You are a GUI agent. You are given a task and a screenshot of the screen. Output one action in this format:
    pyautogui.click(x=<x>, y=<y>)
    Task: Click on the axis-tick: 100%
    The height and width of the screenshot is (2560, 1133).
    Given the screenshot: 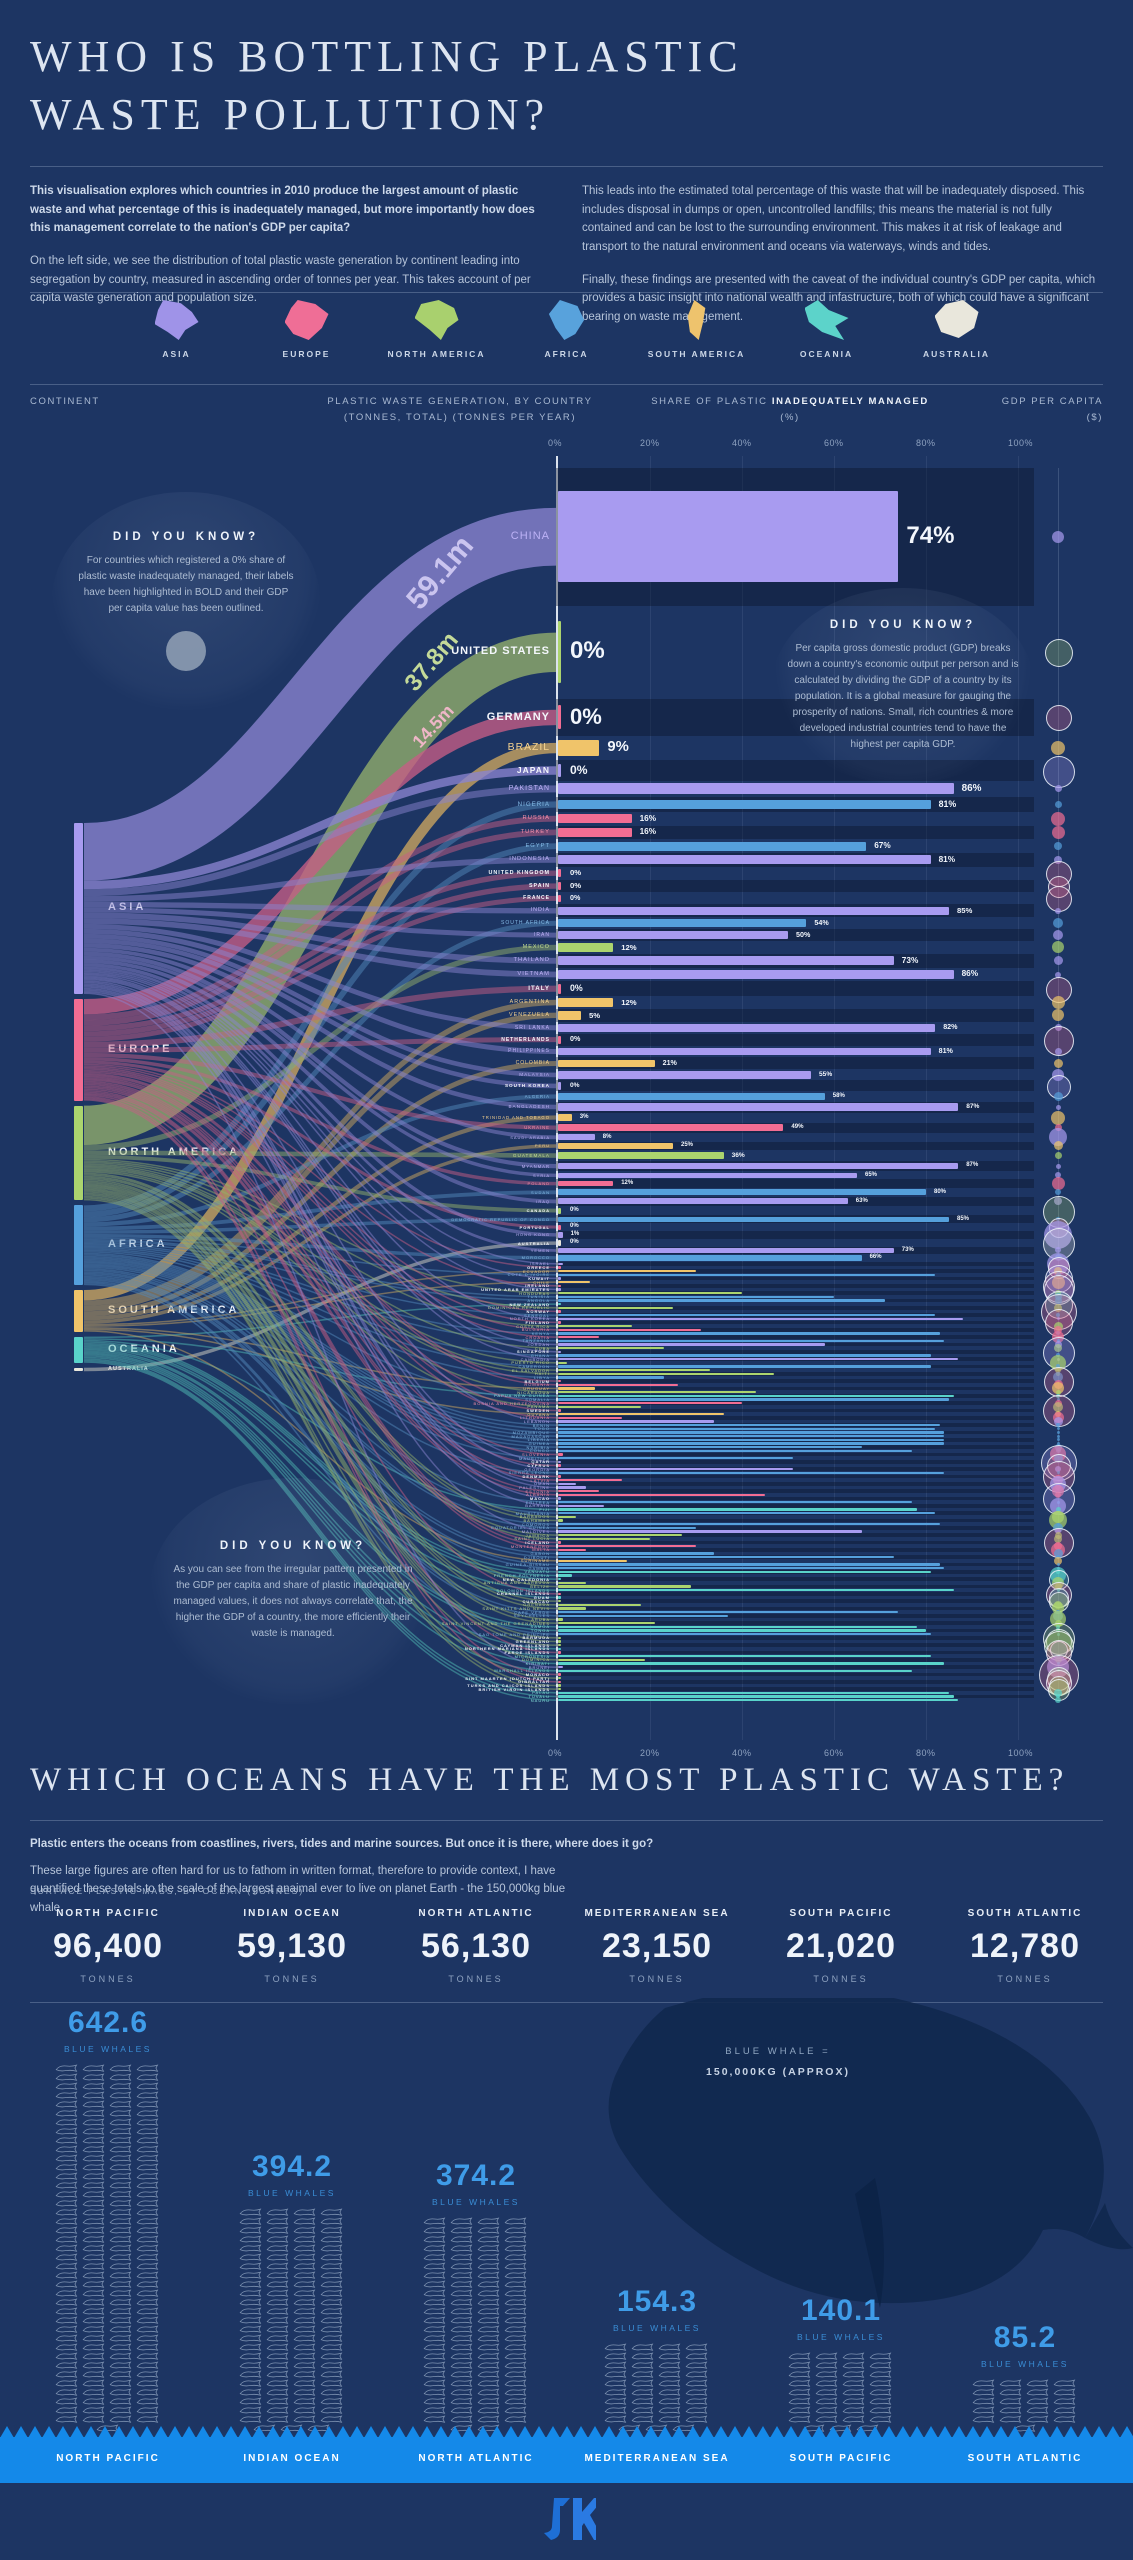 What is the action you would take?
    pyautogui.click(x=1021, y=1753)
    